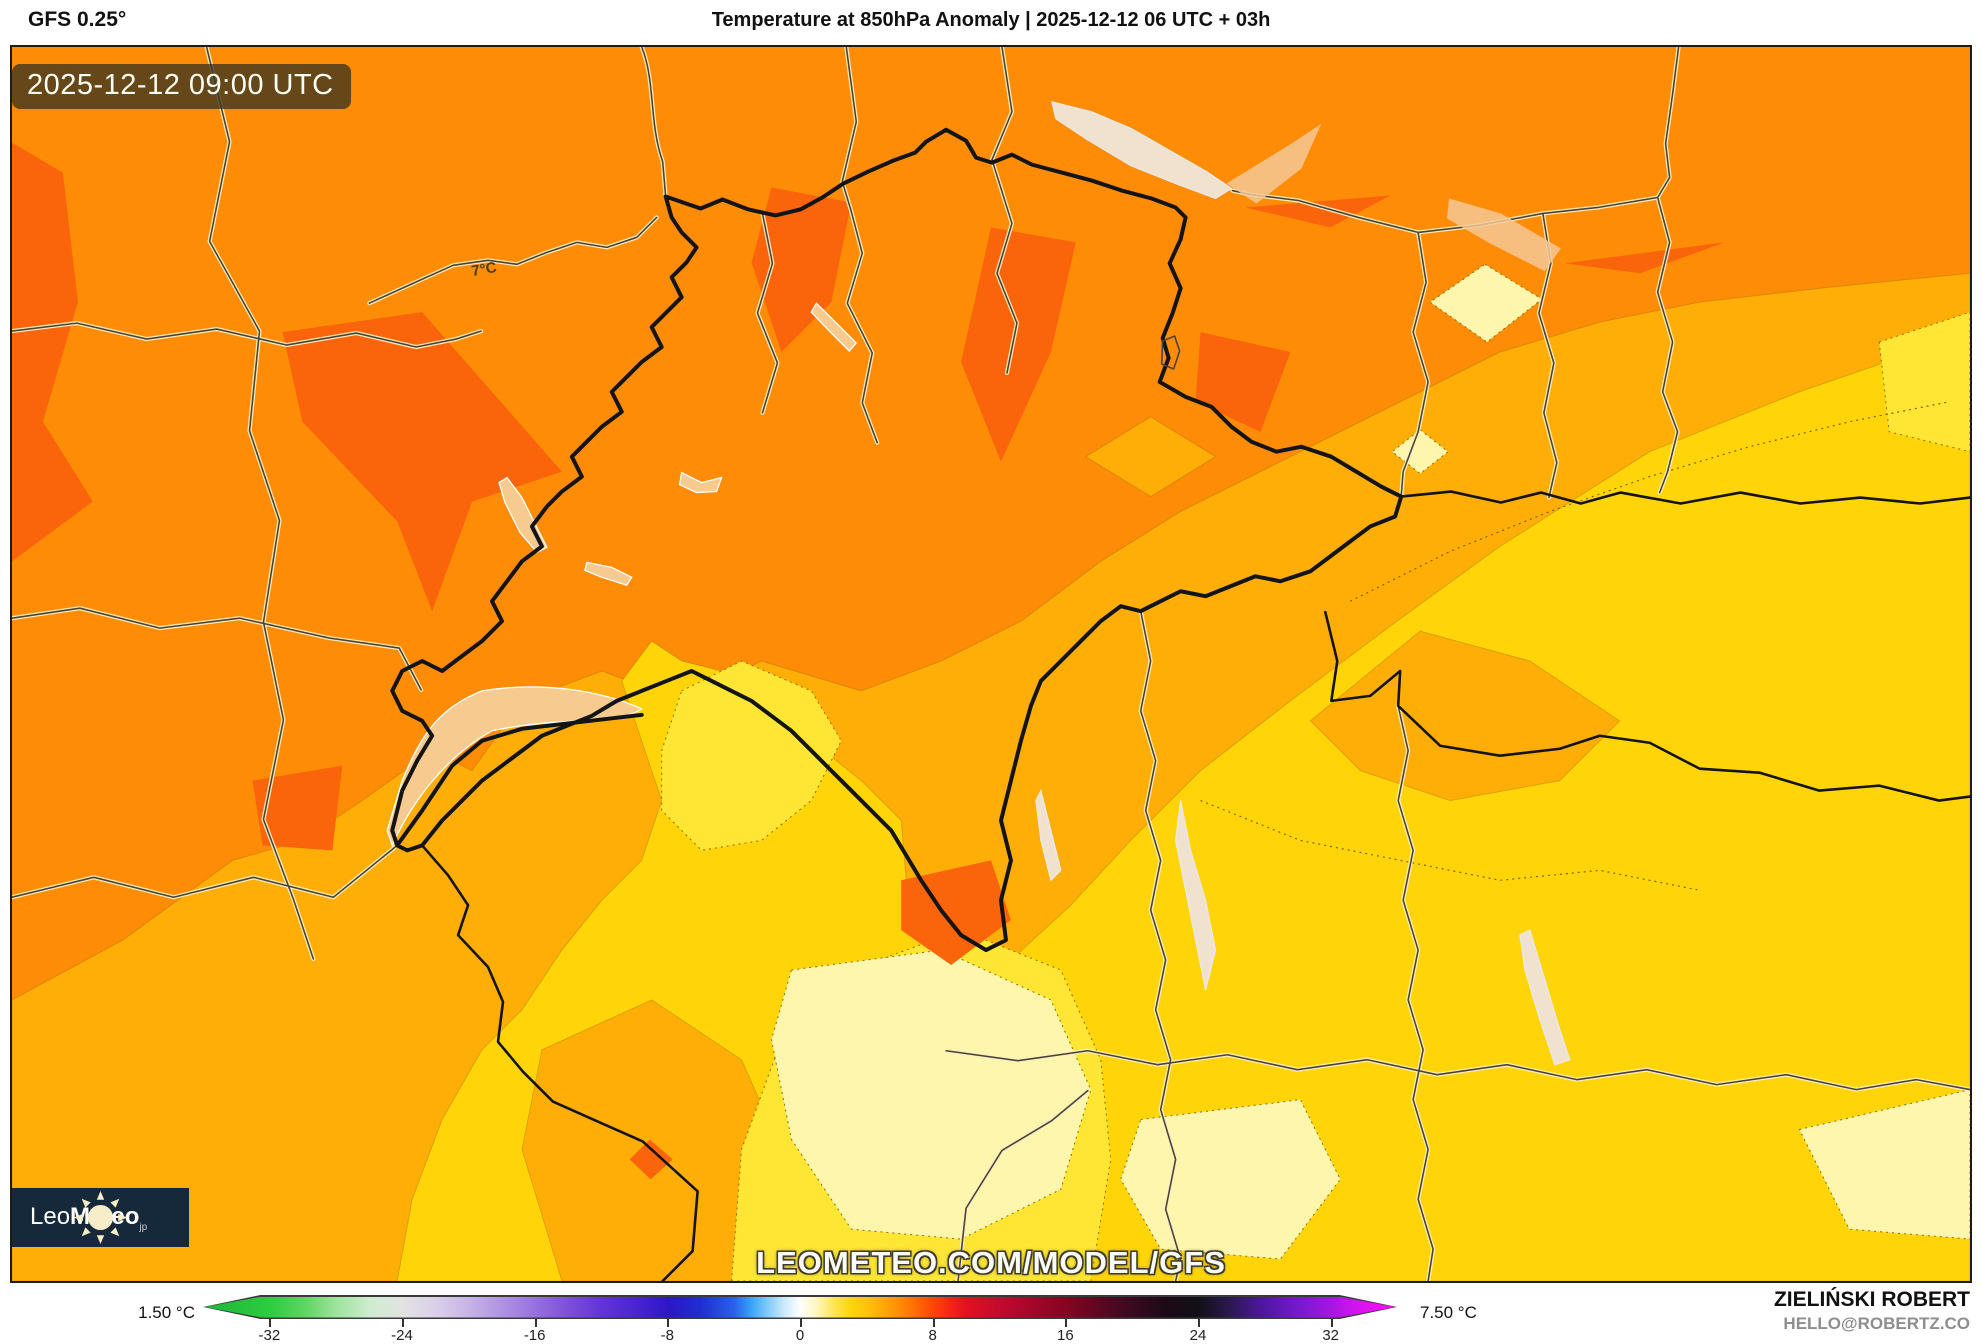  I want to click on colorbar-tick-label: 0, so click(800, 1335).